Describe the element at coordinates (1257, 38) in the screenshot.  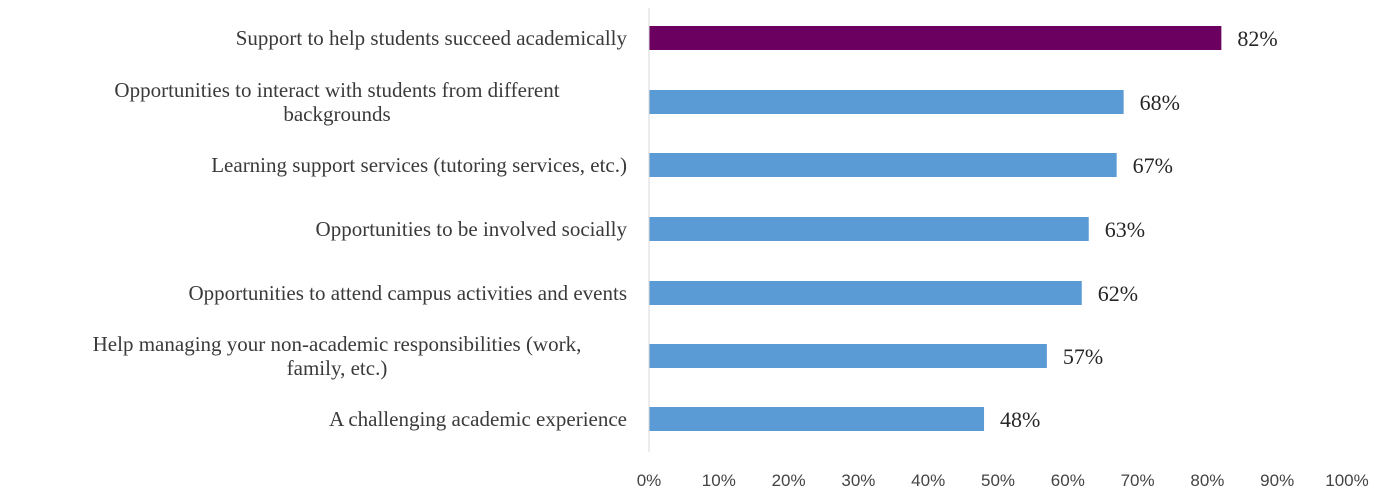
I see `value-label-0: 82%` at that location.